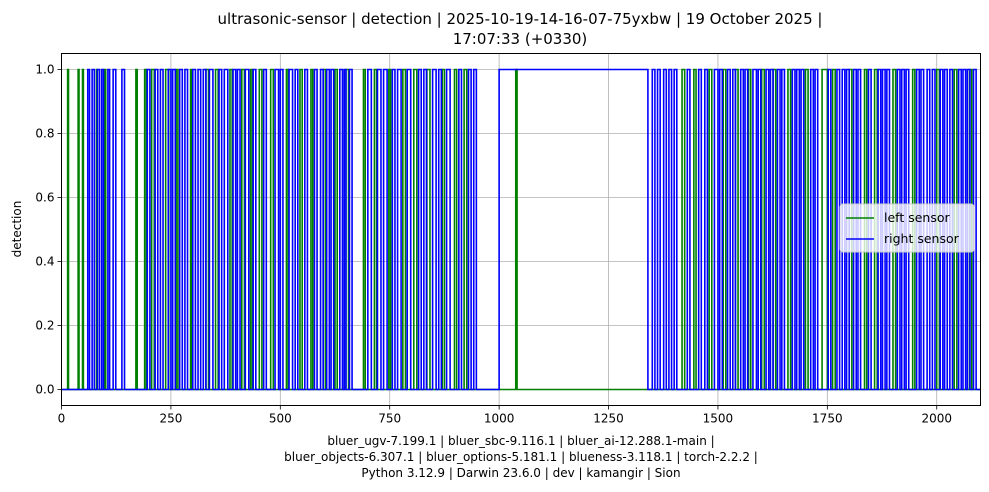 This screenshot has width=989, height=492. I want to click on y-tick-label-1: 0.2, so click(44, 326).